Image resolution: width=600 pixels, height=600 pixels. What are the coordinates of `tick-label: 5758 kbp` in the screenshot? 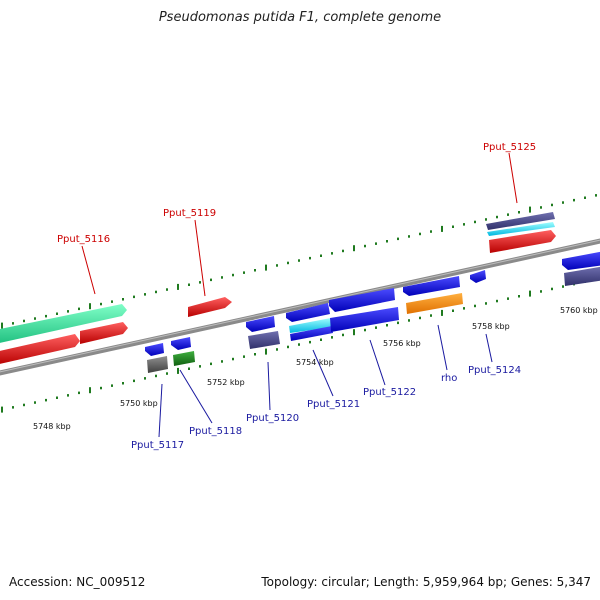 It's located at (491, 326).